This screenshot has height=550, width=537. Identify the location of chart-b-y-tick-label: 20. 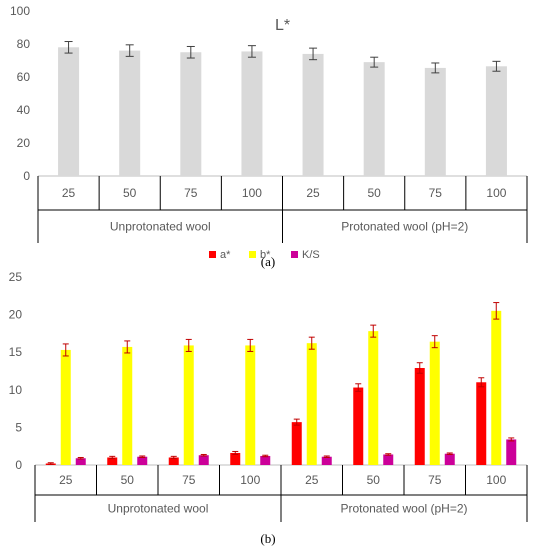
(16, 315).